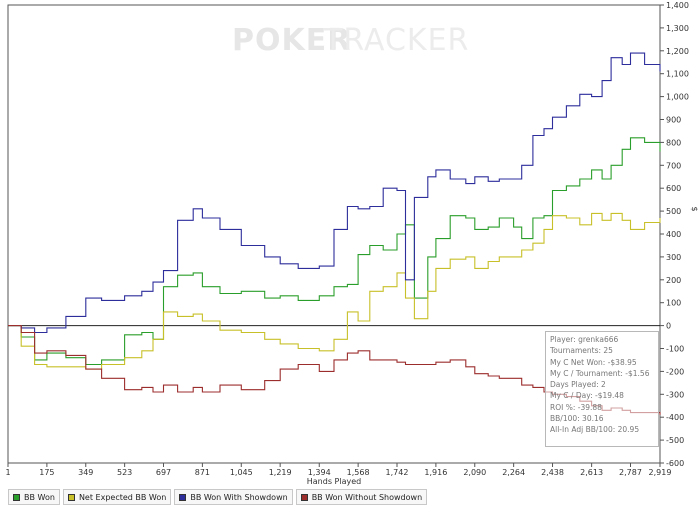 The image size is (700, 513). What do you see at coordinates (85, 472) in the screenshot?
I see `x-tick-label: 349` at bounding box center [85, 472].